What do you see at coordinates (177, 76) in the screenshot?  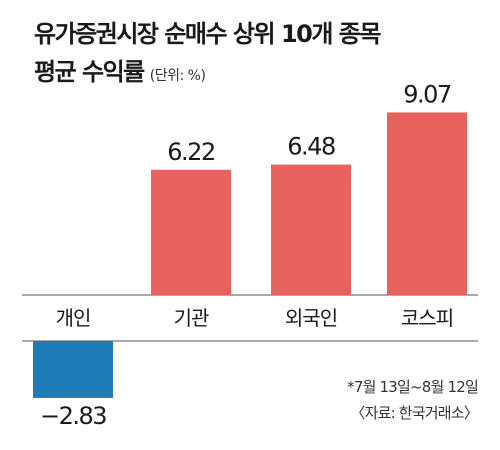 I see `unit-label: (단위: %)` at bounding box center [177, 76].